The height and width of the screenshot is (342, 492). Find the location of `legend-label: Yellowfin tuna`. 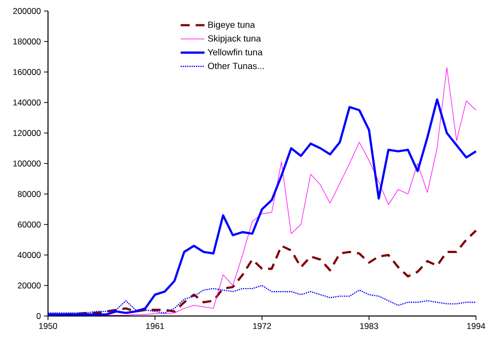

legend-label: Yellowfin tuna is located at coordinates (235, 52).